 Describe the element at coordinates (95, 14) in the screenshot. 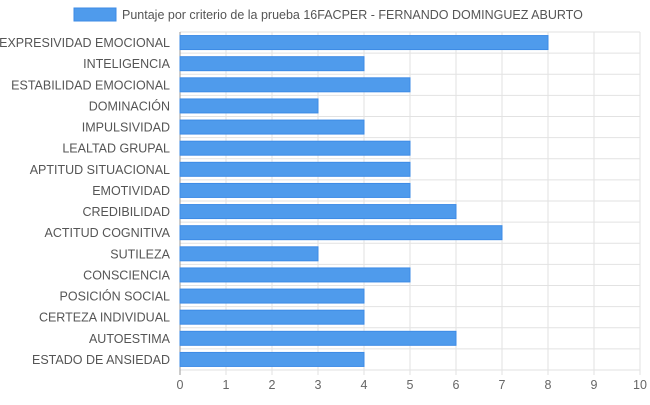

I see `legend-swatch` at that location.